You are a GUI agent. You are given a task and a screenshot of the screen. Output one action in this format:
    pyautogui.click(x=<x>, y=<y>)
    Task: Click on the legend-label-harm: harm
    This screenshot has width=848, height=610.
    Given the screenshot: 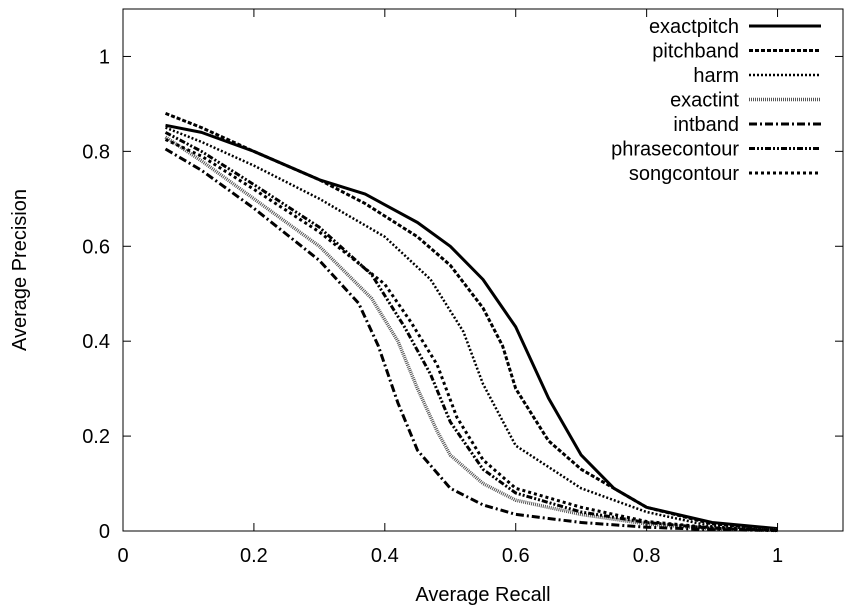 What is the action you would take?
    pyautogui.click(x=716, y=76)
    